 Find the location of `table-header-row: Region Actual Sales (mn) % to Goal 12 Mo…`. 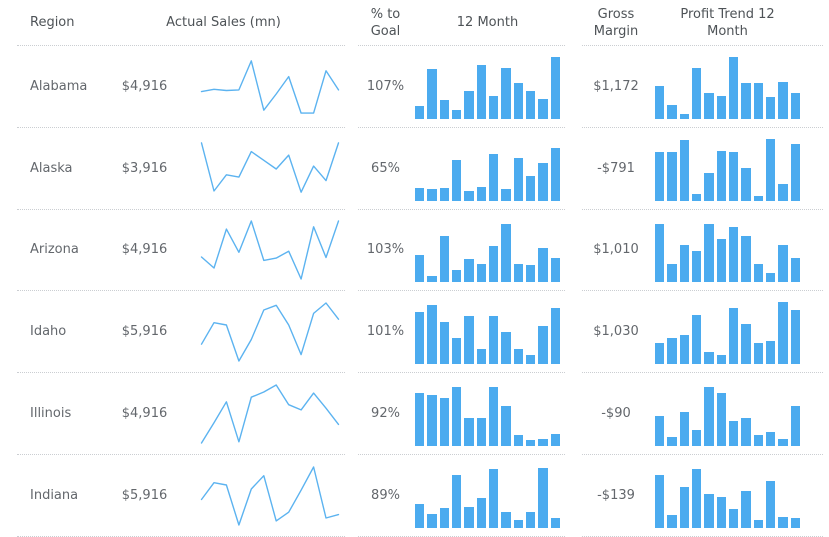

table-header-row: Region Actual Sales (mn) % to Goal 12 Mo… is located at coordinates (423, 23).